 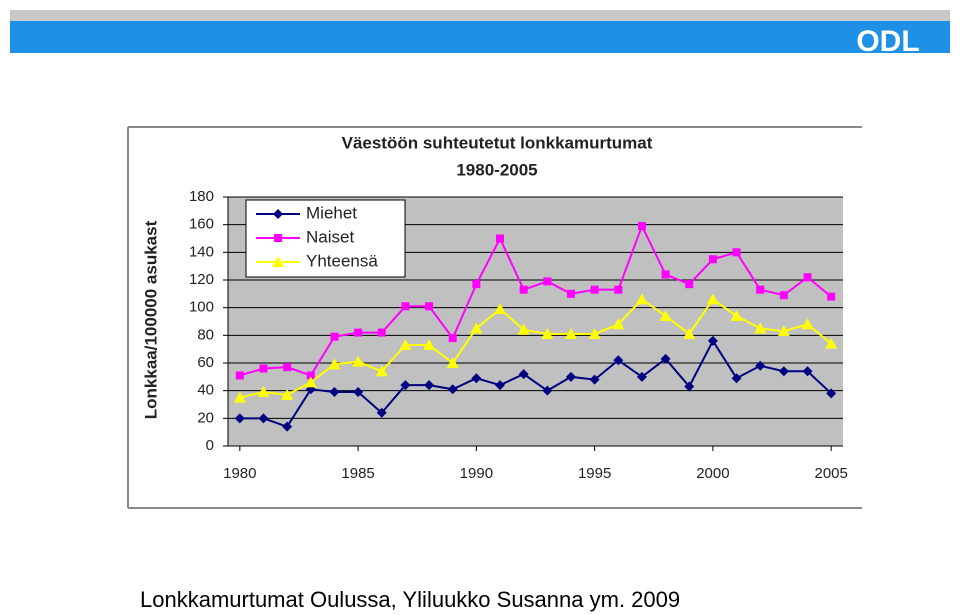 What do you see at coordinates (201, 279) in the screenshot?
I see `y-tick-label: 120` at bounding box center [201, 279].